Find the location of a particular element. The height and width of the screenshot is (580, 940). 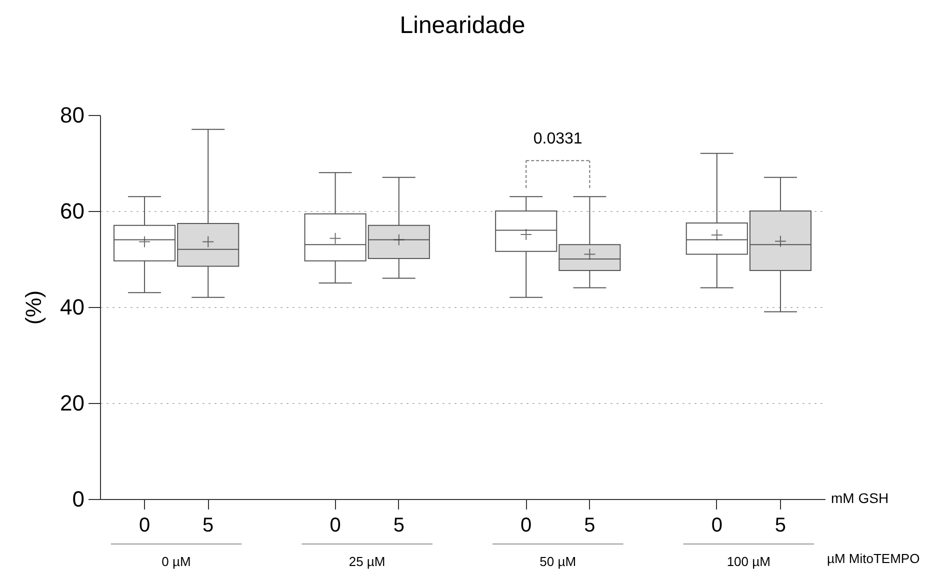

text: 0 µM is located at coordinates (176, 561).